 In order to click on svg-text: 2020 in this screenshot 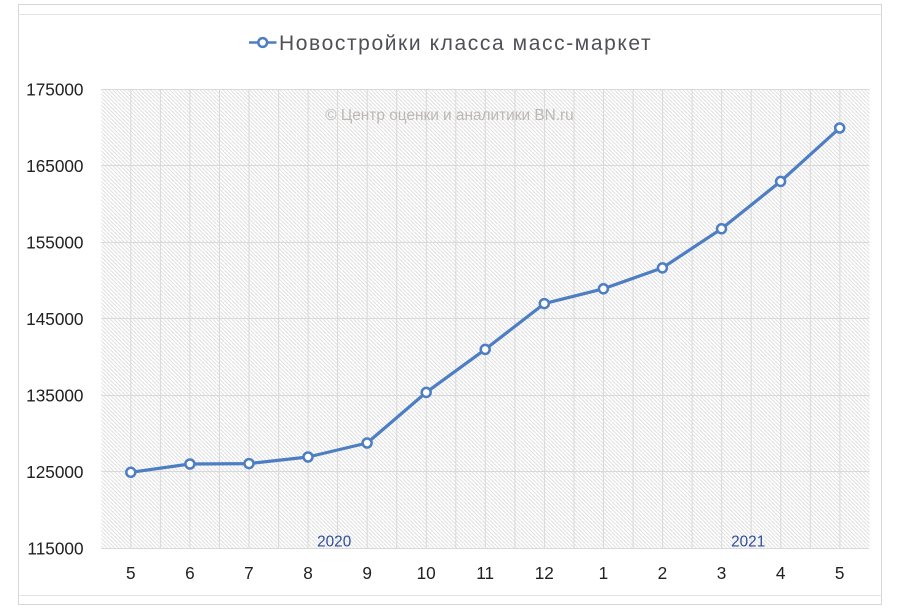, I will do `click(334, 541)`.